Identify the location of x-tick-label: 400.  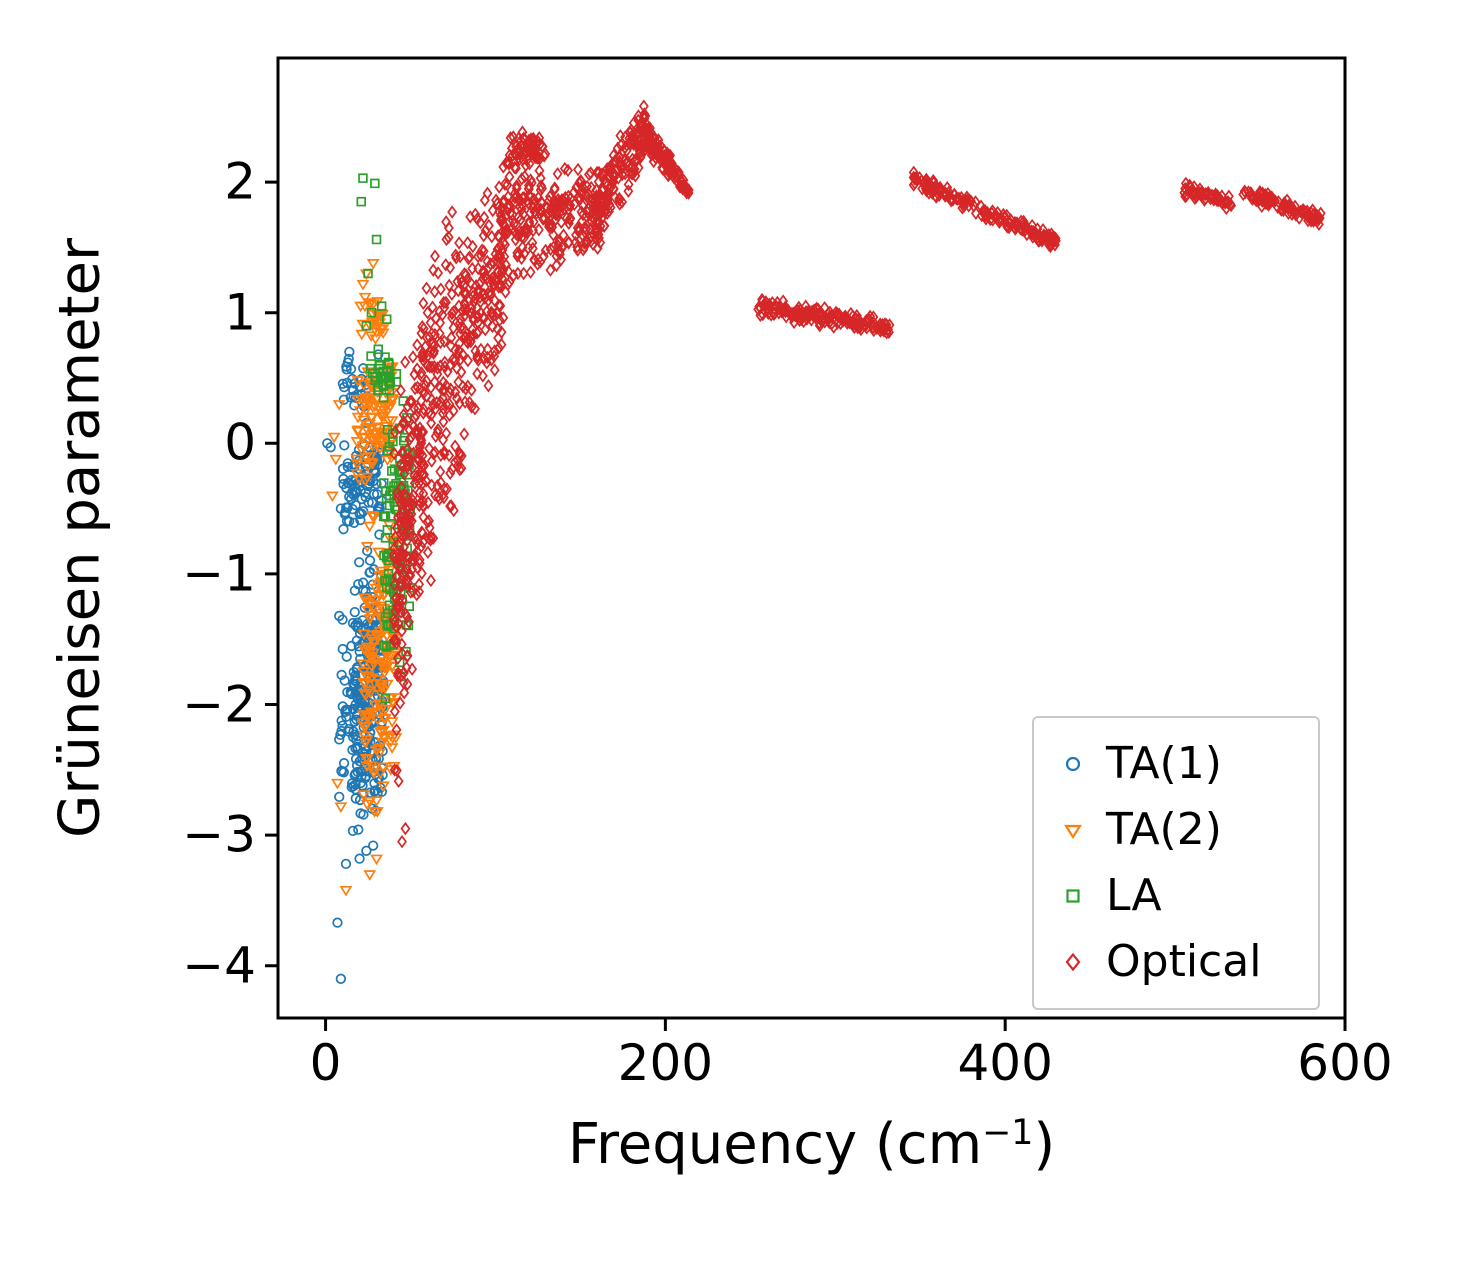
(1005, 1063).